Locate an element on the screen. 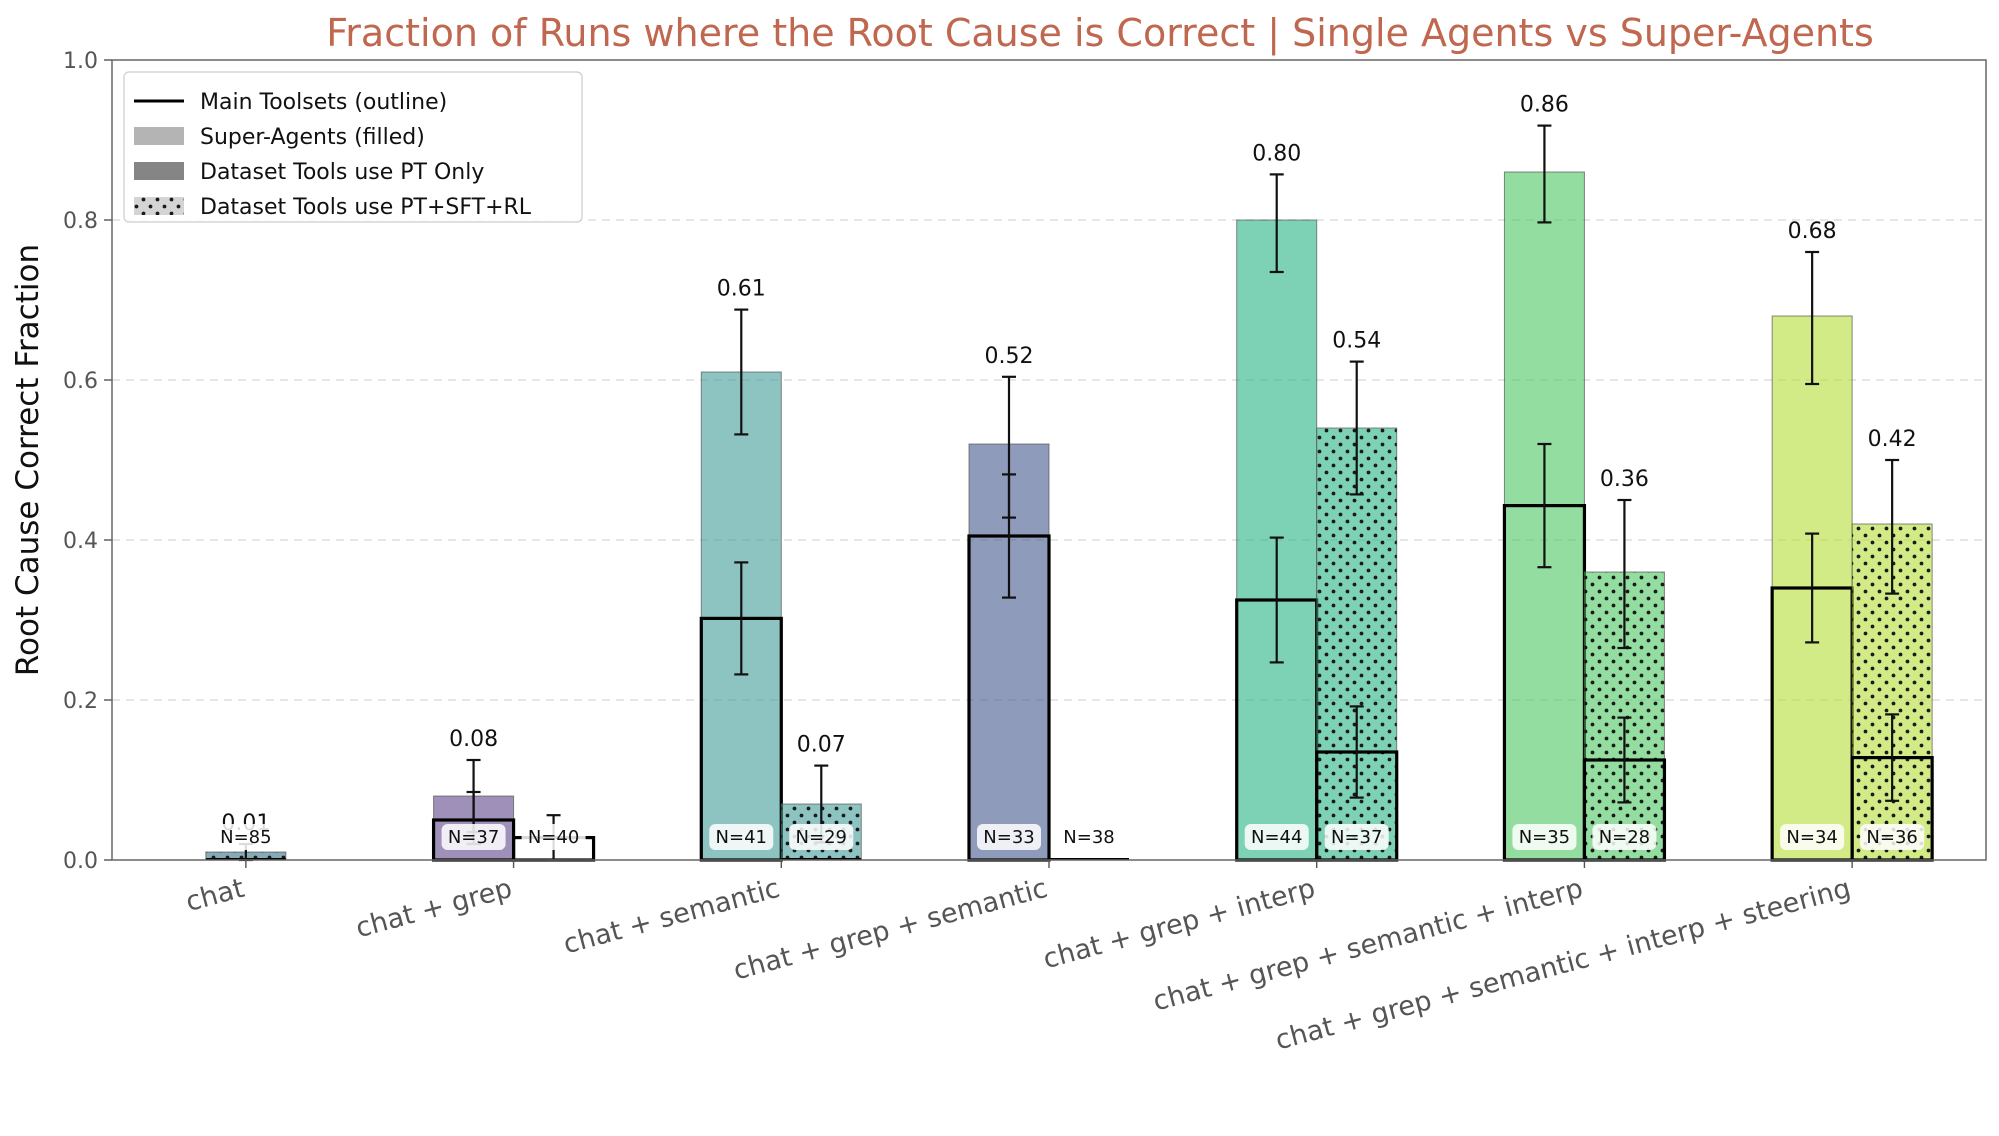 This screenshot has width=1999, height=1136. x-tick-label: chat + grep + semantic + interp is located at coordinates (1368, 945).